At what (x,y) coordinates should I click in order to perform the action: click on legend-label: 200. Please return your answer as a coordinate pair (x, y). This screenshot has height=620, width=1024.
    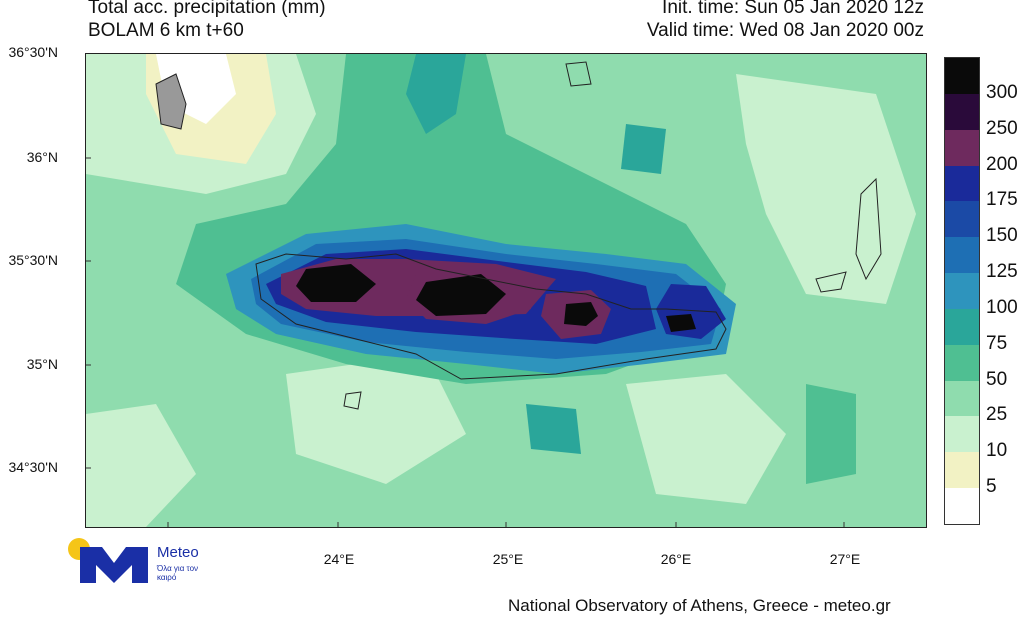
    Looking at the image, I should click on (1002, 164).